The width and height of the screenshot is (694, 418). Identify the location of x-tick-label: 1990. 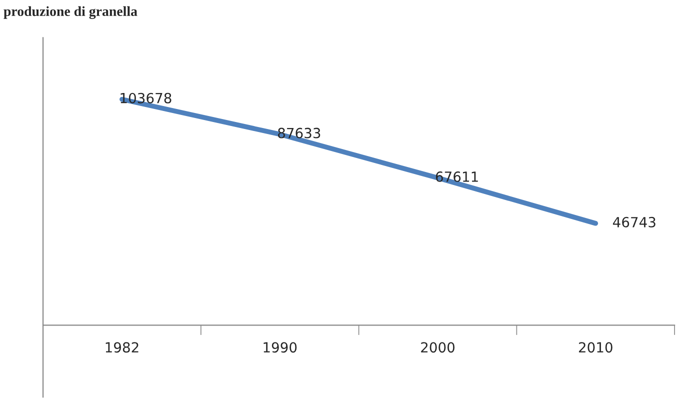
(280, 347).